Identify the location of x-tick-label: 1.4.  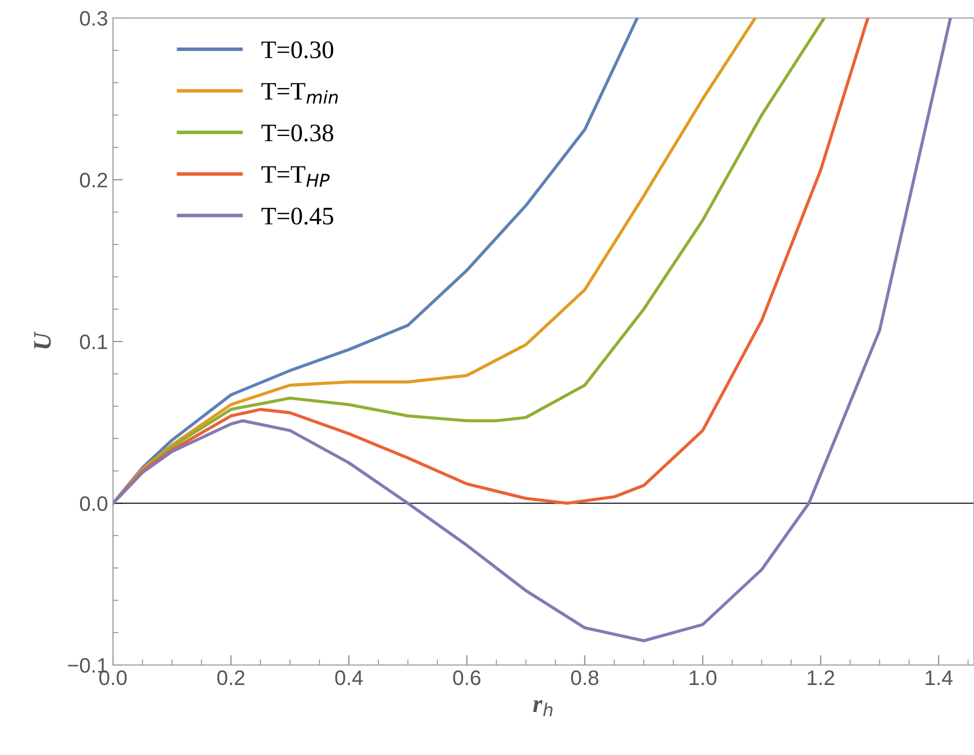
(939, 677).